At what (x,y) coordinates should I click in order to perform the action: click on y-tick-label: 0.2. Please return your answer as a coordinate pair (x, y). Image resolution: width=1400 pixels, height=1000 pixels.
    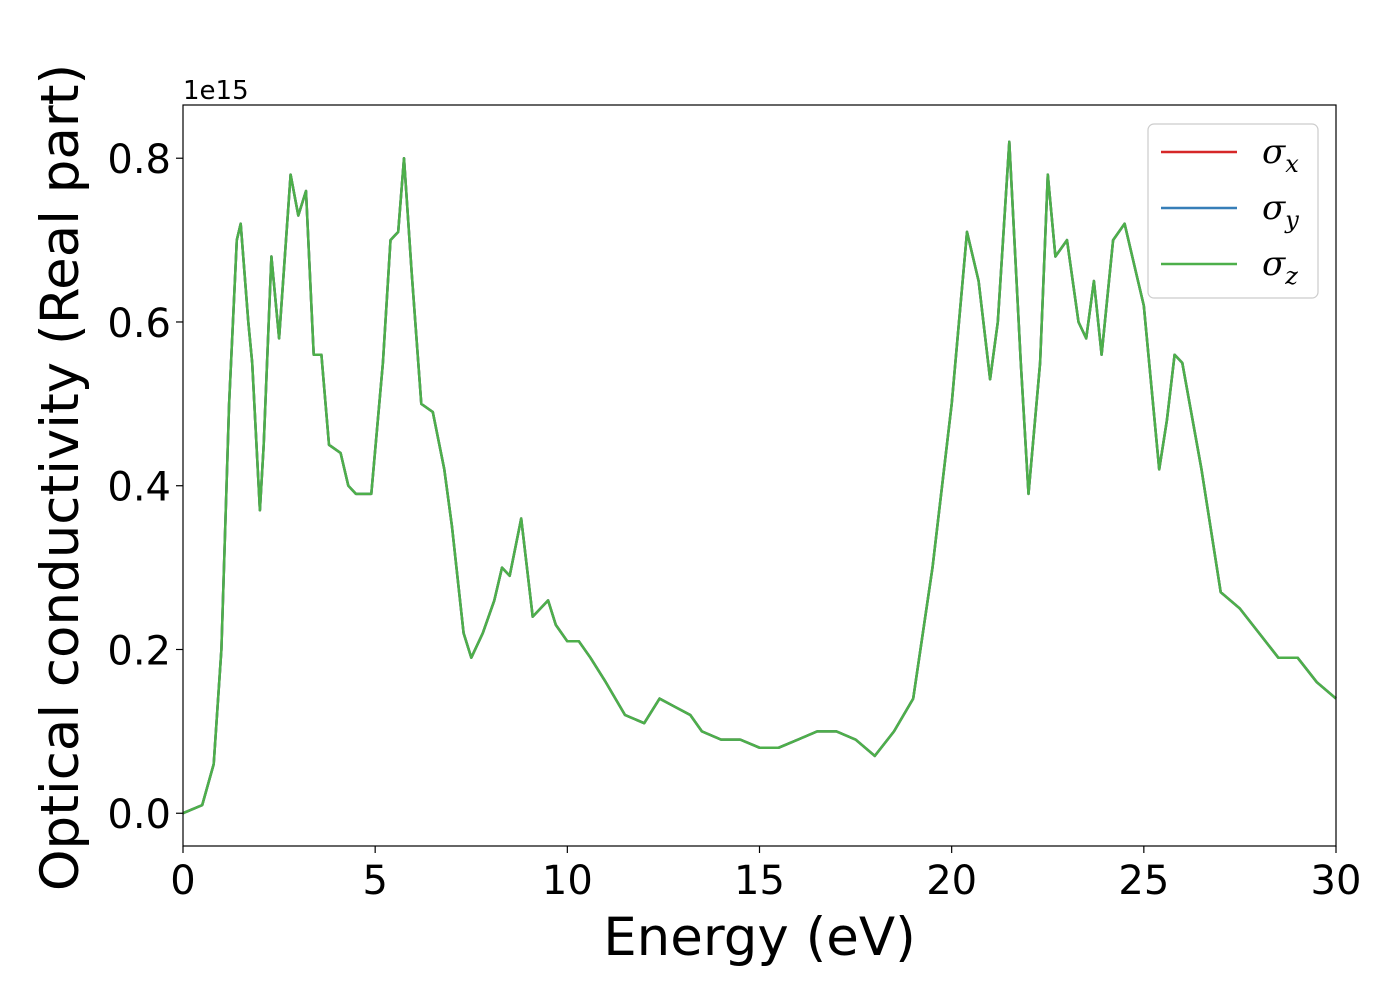
    Looking at the image, I should click on (139, 651).